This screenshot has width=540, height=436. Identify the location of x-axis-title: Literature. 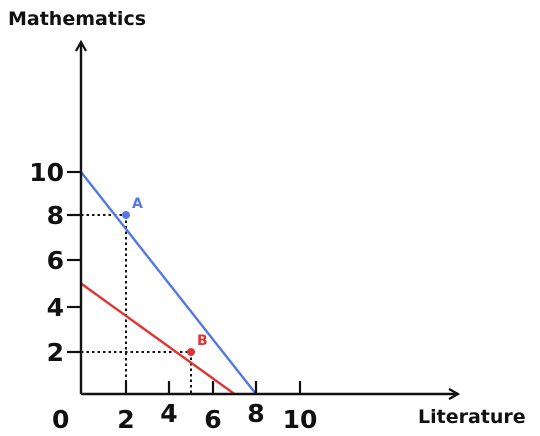
(472, 417).